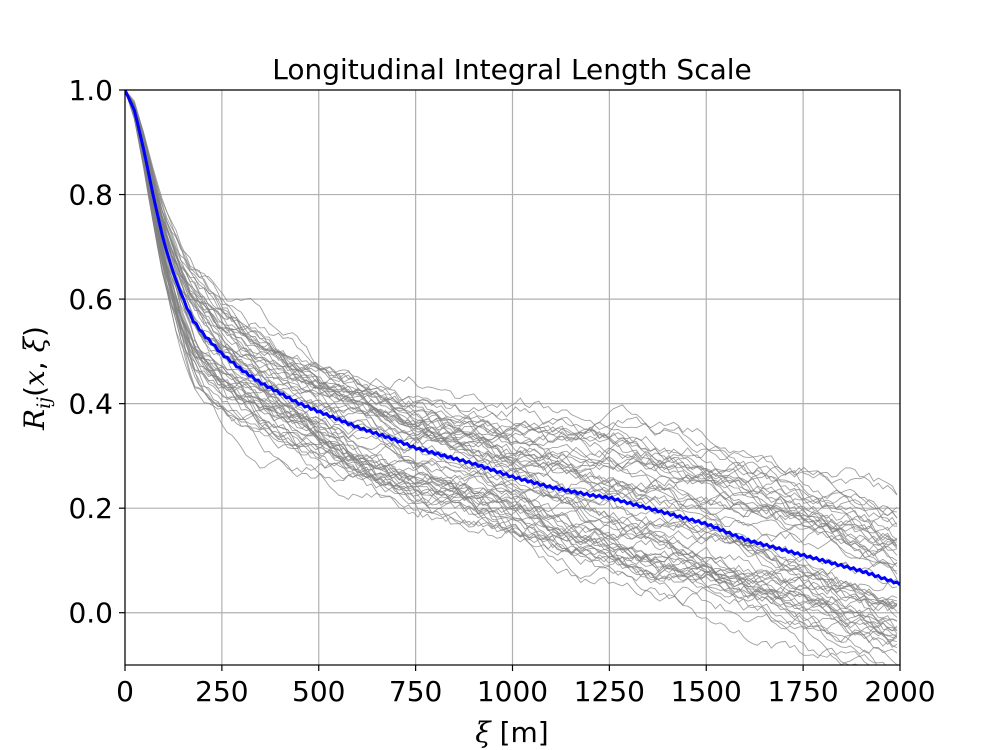 The height and width of the screenshot is (750, 1000). What do you see at coordinates (899, 691) in the screenshot?
I see `x-tick-label: 2000` at bounding box center [899, 691].